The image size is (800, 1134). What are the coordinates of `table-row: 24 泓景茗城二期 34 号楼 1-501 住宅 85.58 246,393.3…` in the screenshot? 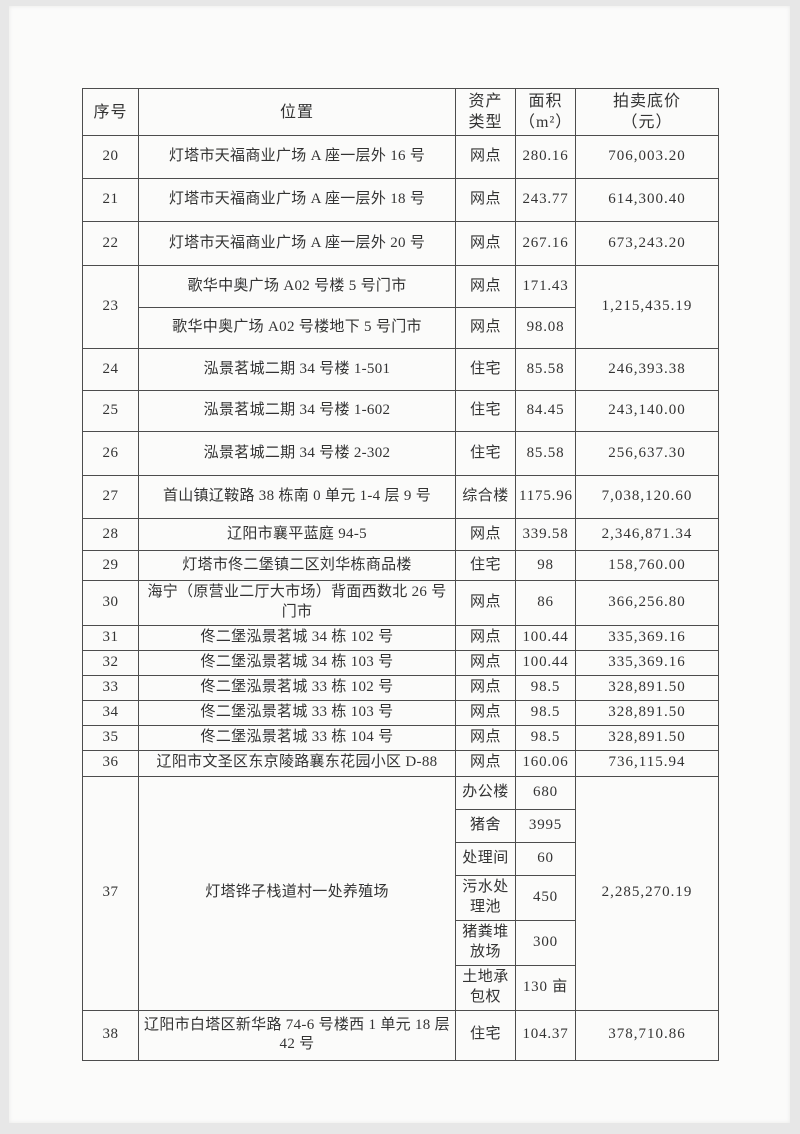 It's located at (400, 370).